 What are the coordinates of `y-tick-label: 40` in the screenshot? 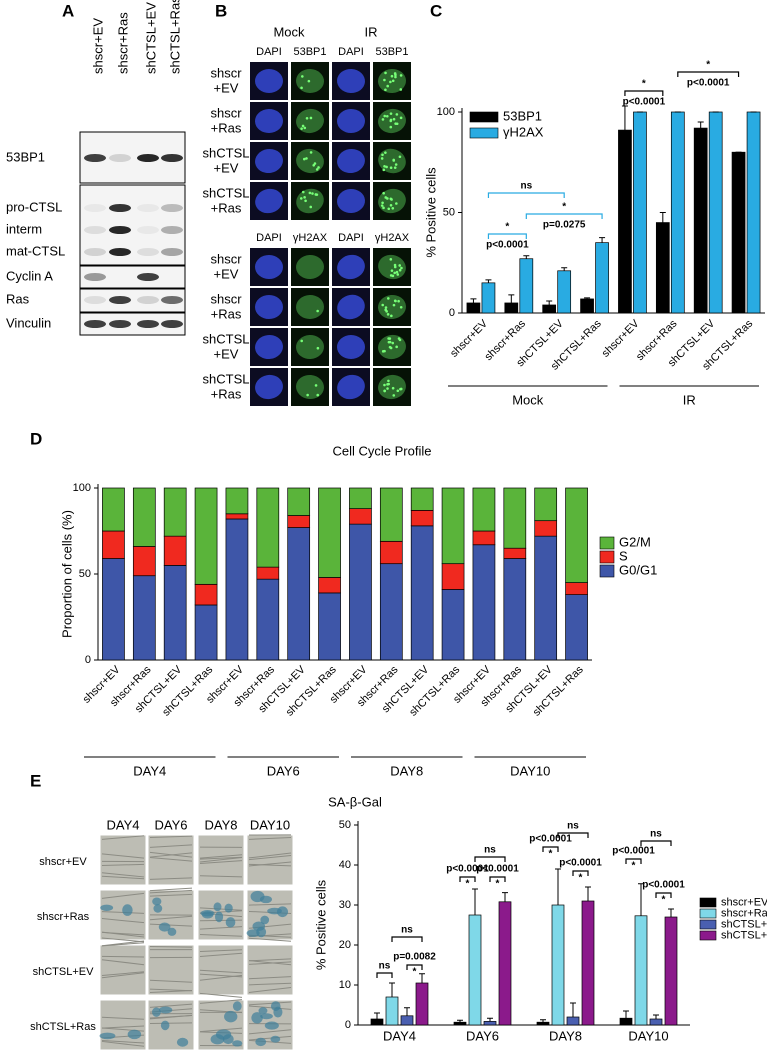 It's located at (345, 865).